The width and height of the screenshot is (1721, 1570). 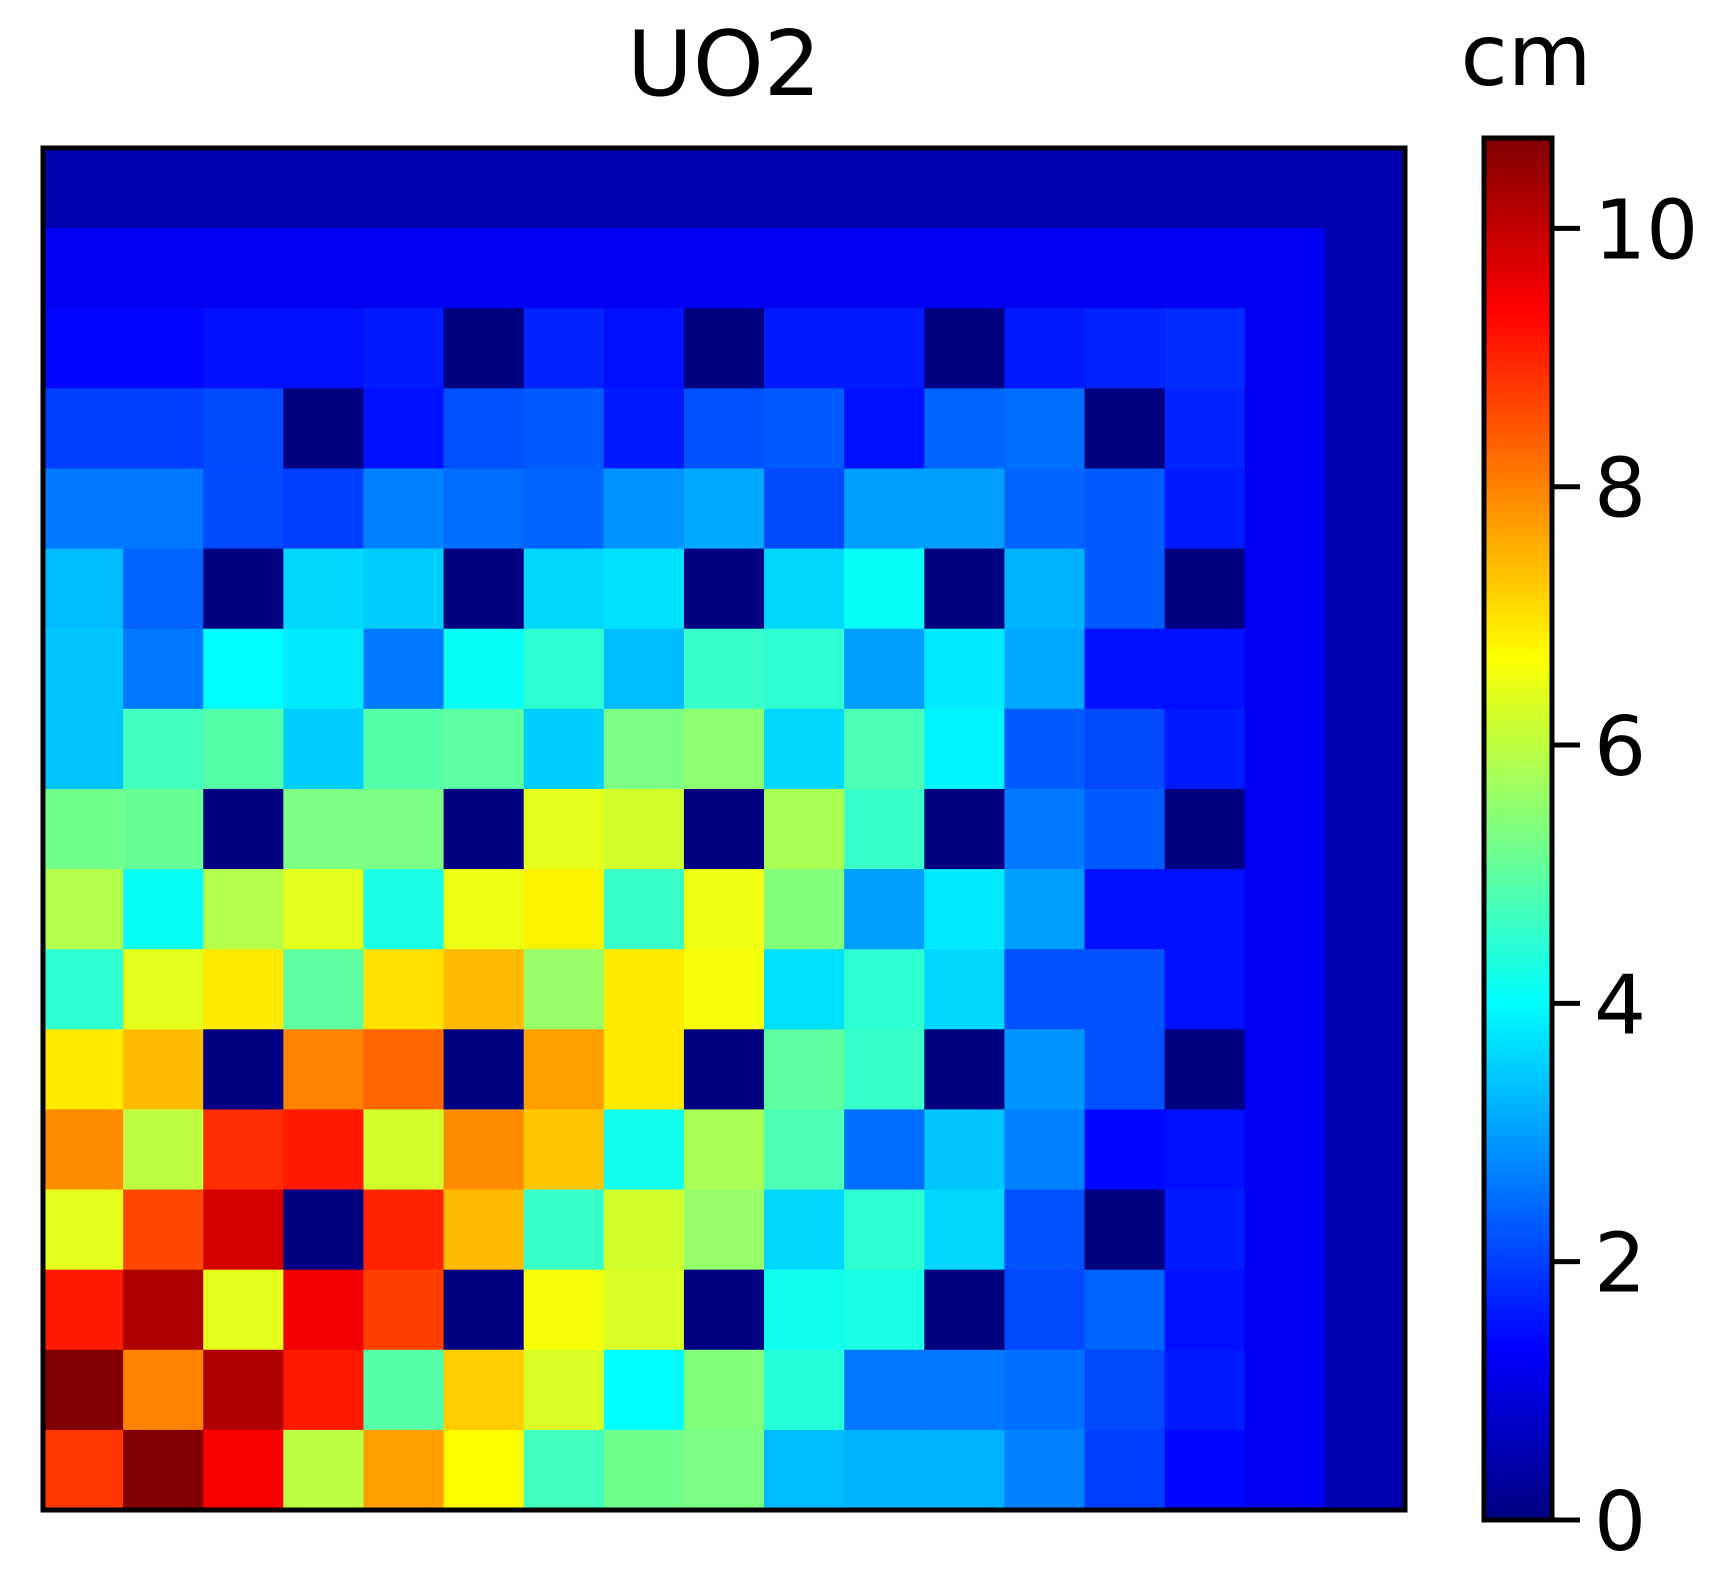 What do you see at coordinates (1620, 489) in the screenshot?
I see `colorbar-tick-label: 8` at bounding box center [1620, 489].